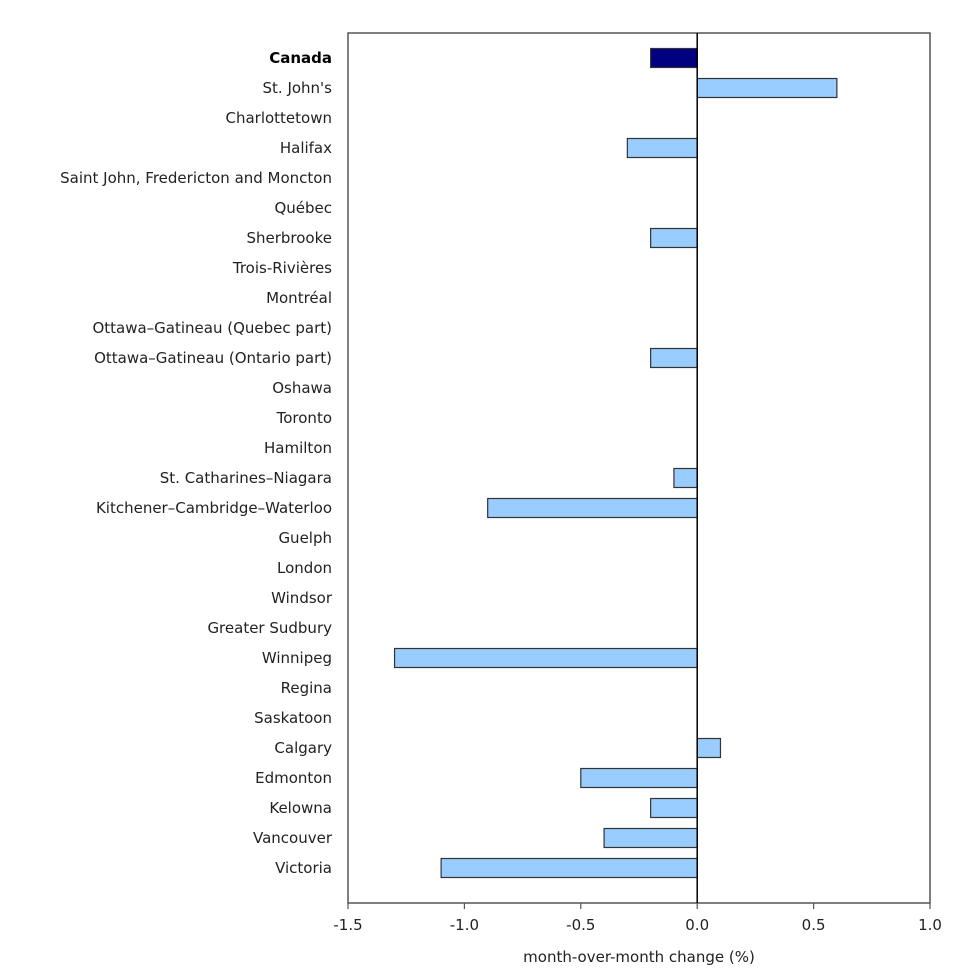 Image resolution: width=980 pixels, height=972 pixels. I want to click on category-label: Oshawa, so click(302, 388).